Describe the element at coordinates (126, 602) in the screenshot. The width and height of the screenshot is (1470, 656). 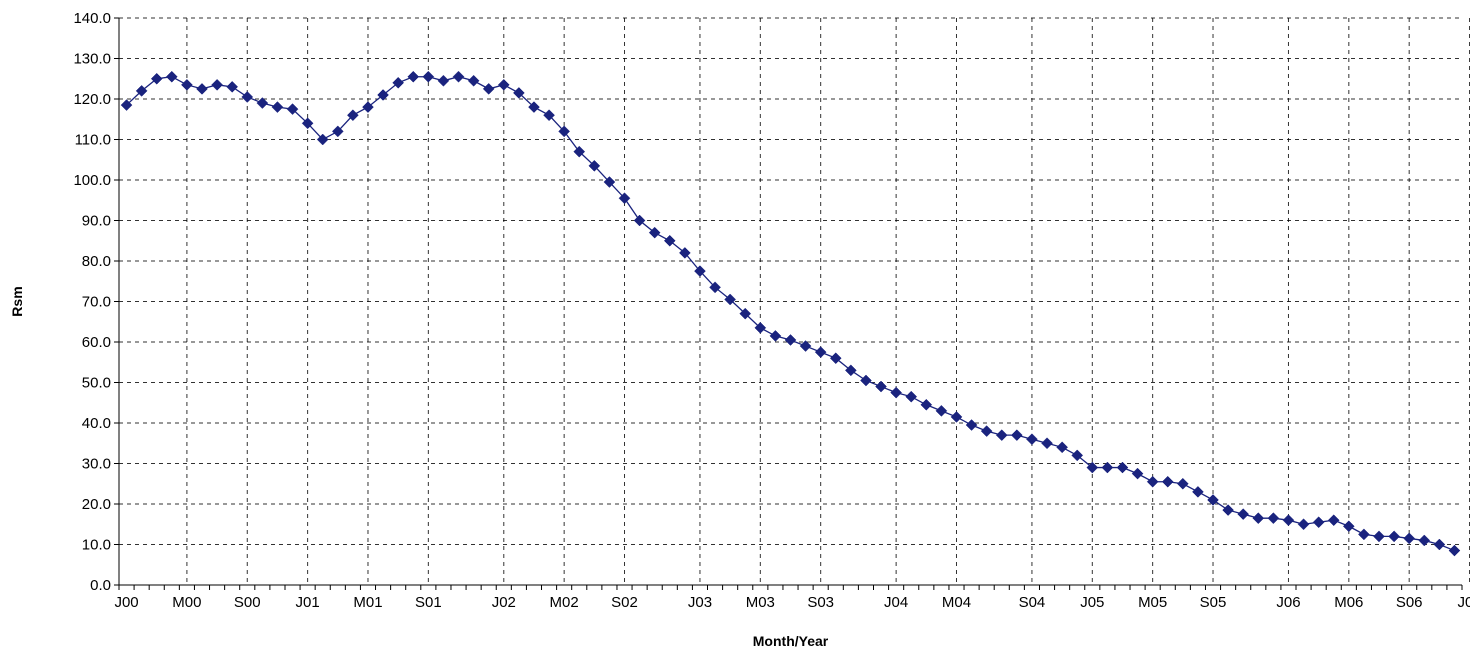
I see `x-tick-label: J00` at that location.